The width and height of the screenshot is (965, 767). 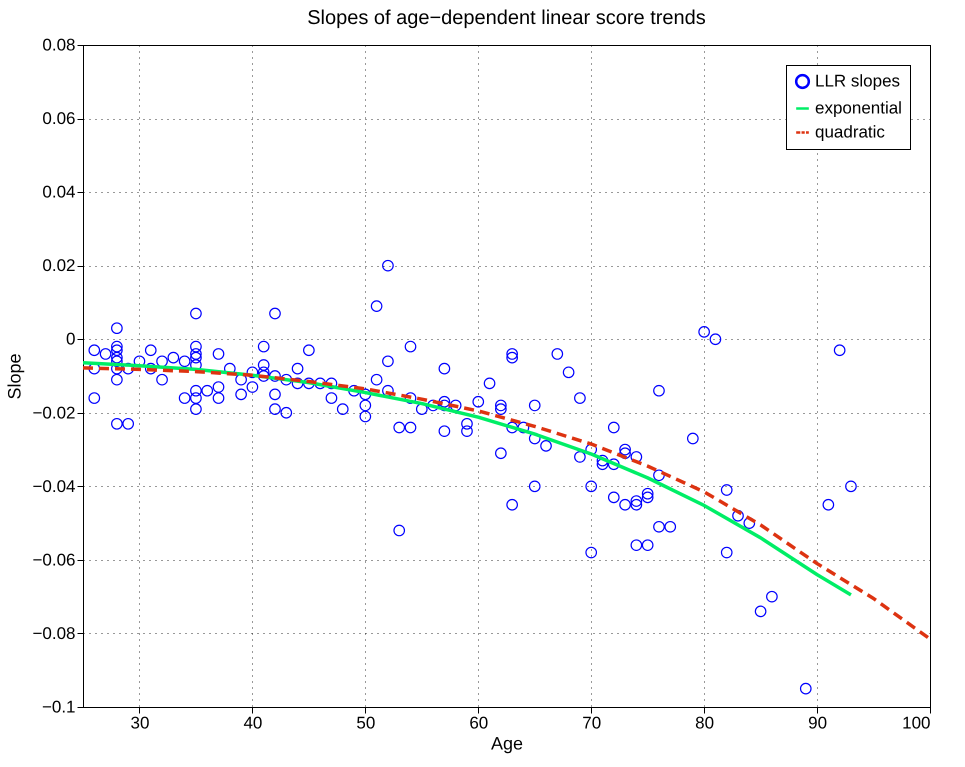 What do you see at coordinates (59, 707) in the screenshot?
I see `y-tick-label: −0.1` at bounding box center [59, 707].